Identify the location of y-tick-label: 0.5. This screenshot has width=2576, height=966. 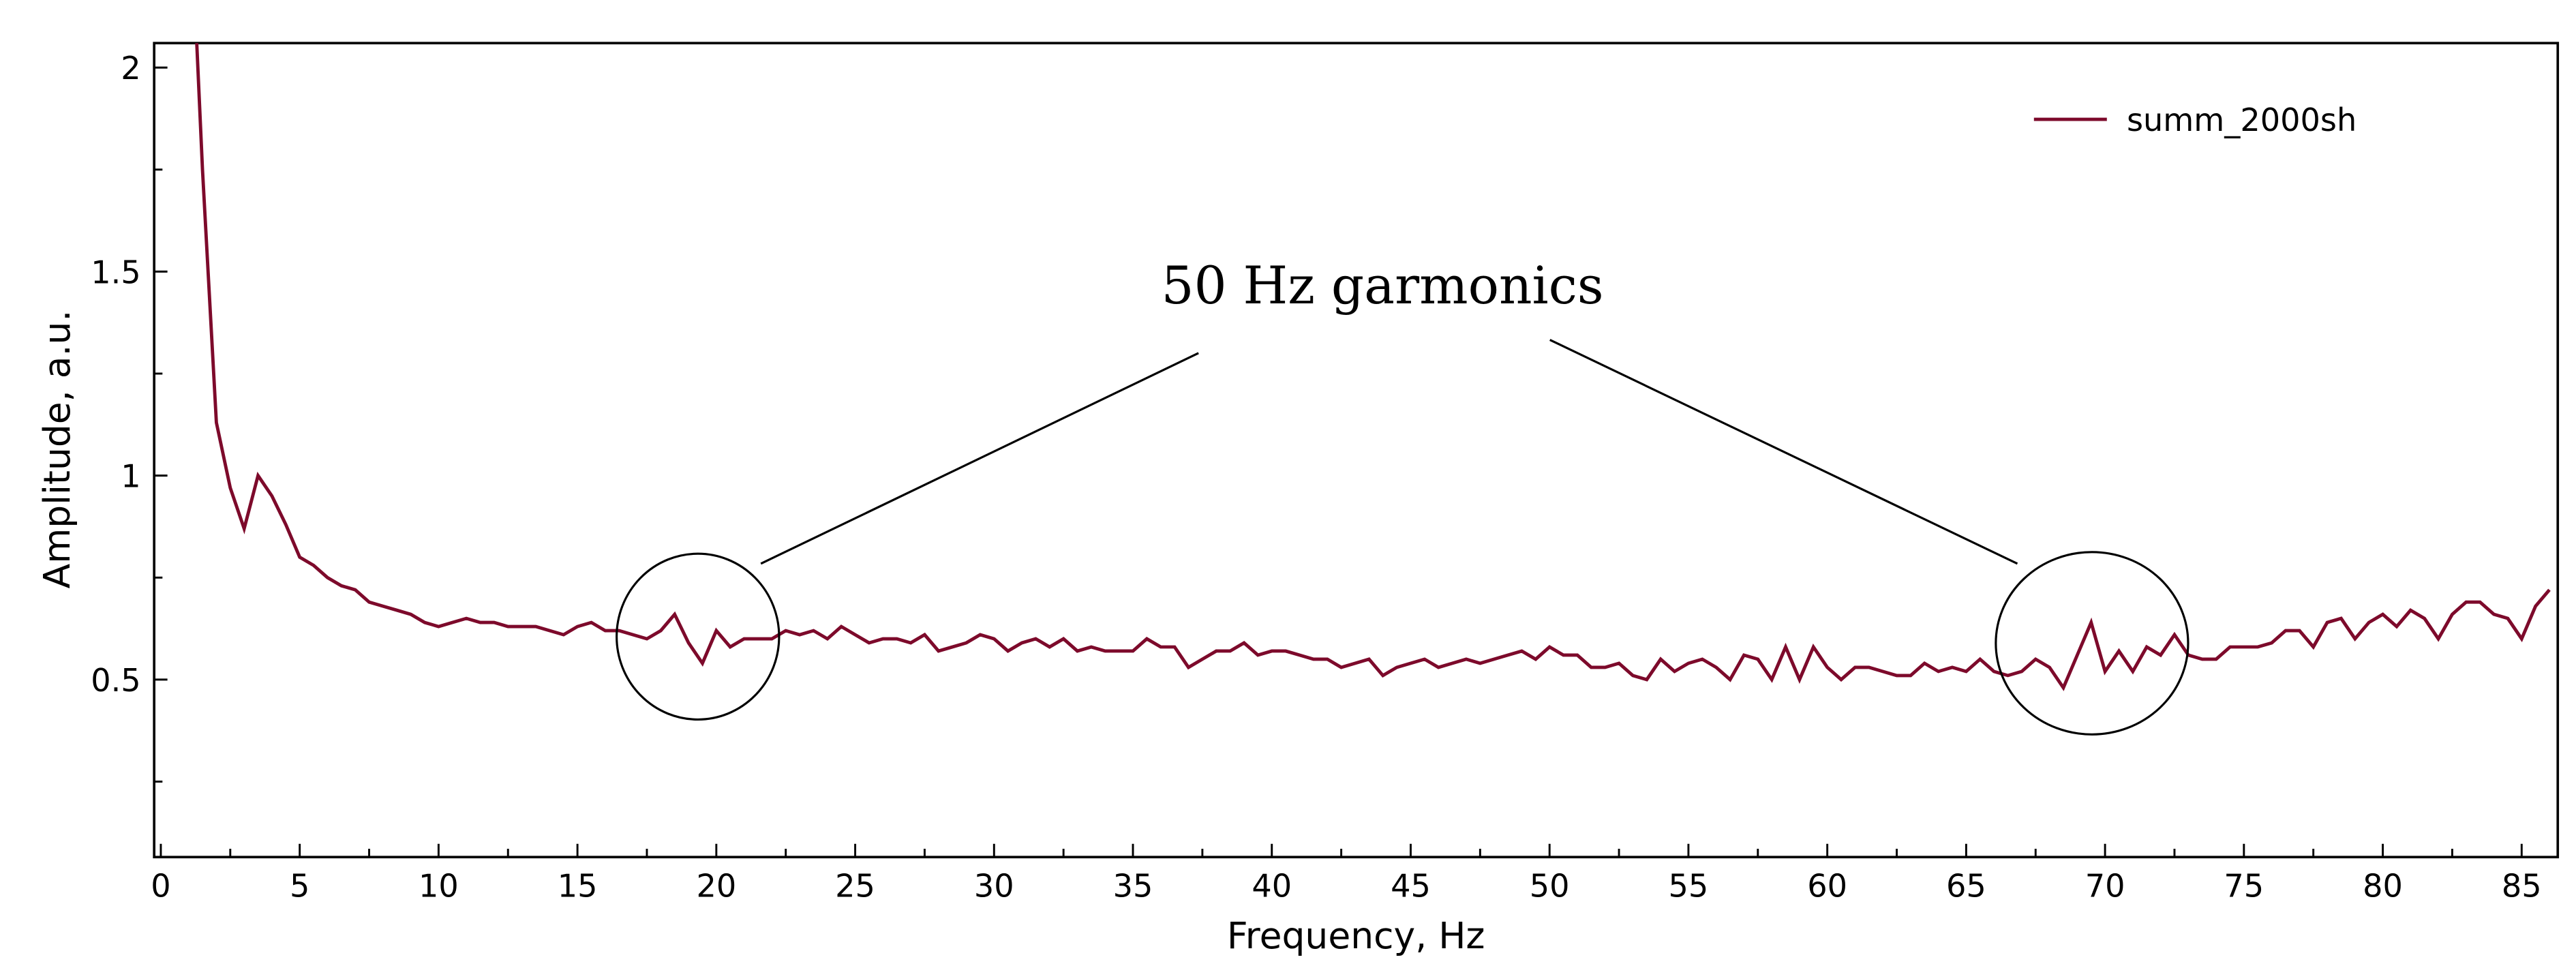
(115, 680).